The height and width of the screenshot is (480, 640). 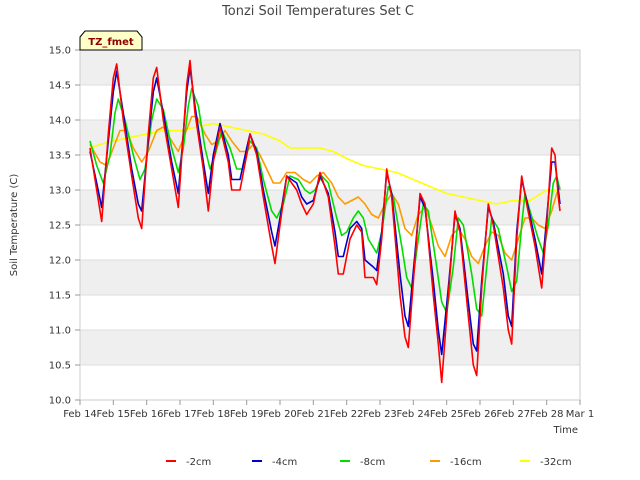 I want to click on y-tick-label: 12.5, so click(x=60, y=226).